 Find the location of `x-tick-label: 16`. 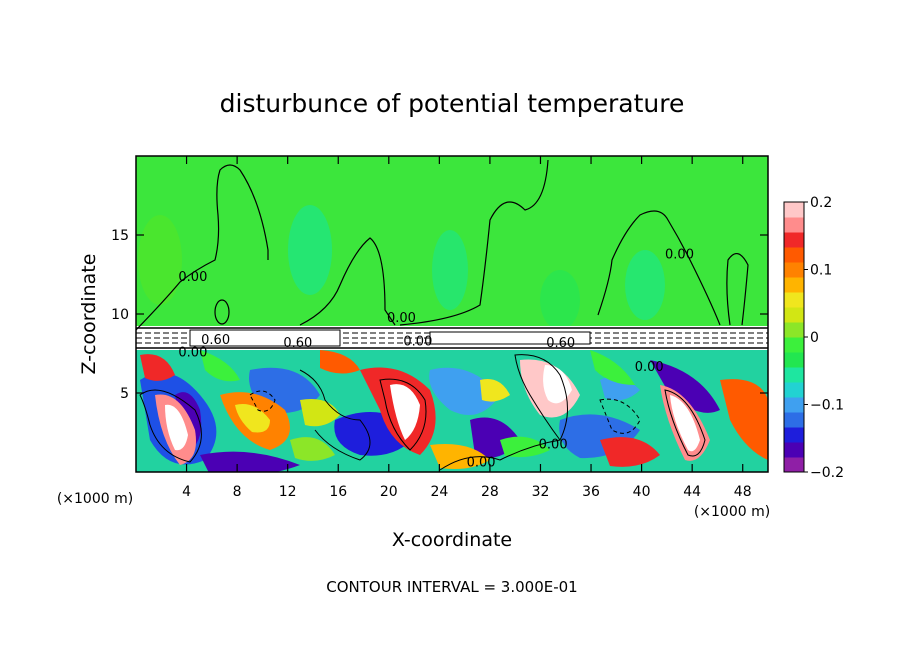

x-tick-label: 16 is located at coordinates (338, 492).